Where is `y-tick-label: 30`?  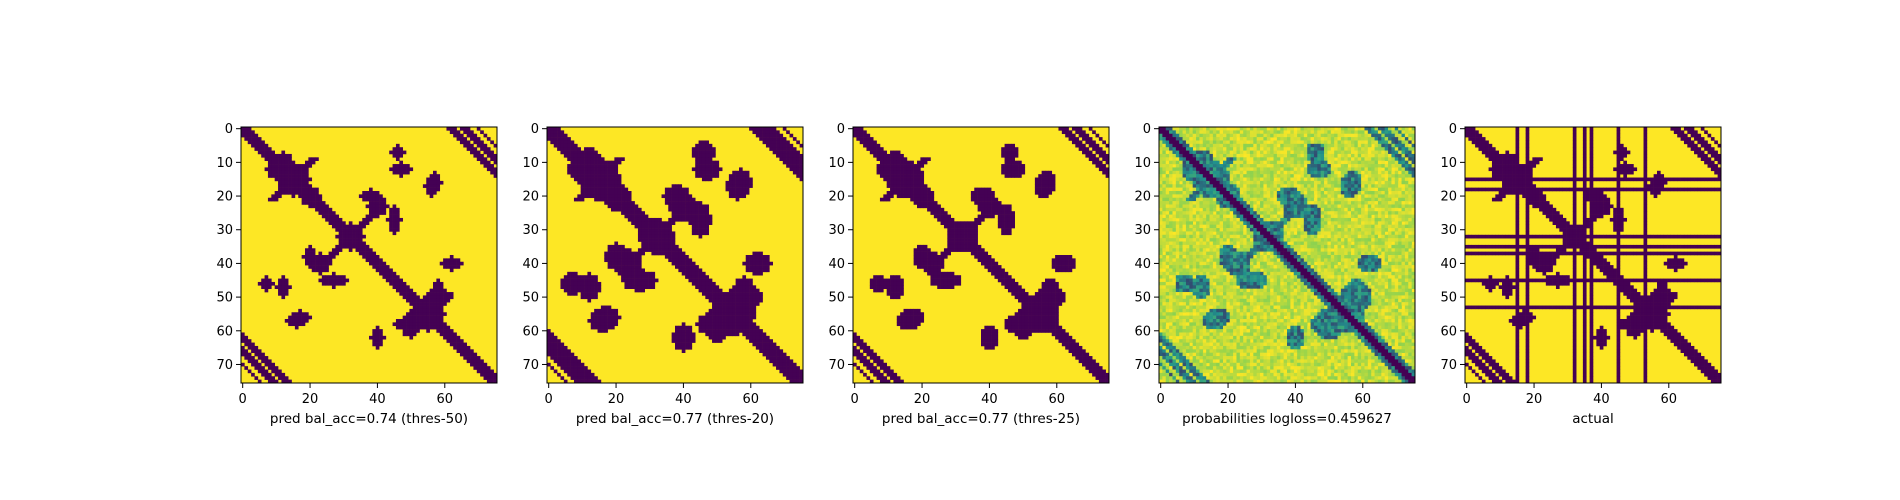
y-tick-label: 30 is located at coordinates (224, 230).